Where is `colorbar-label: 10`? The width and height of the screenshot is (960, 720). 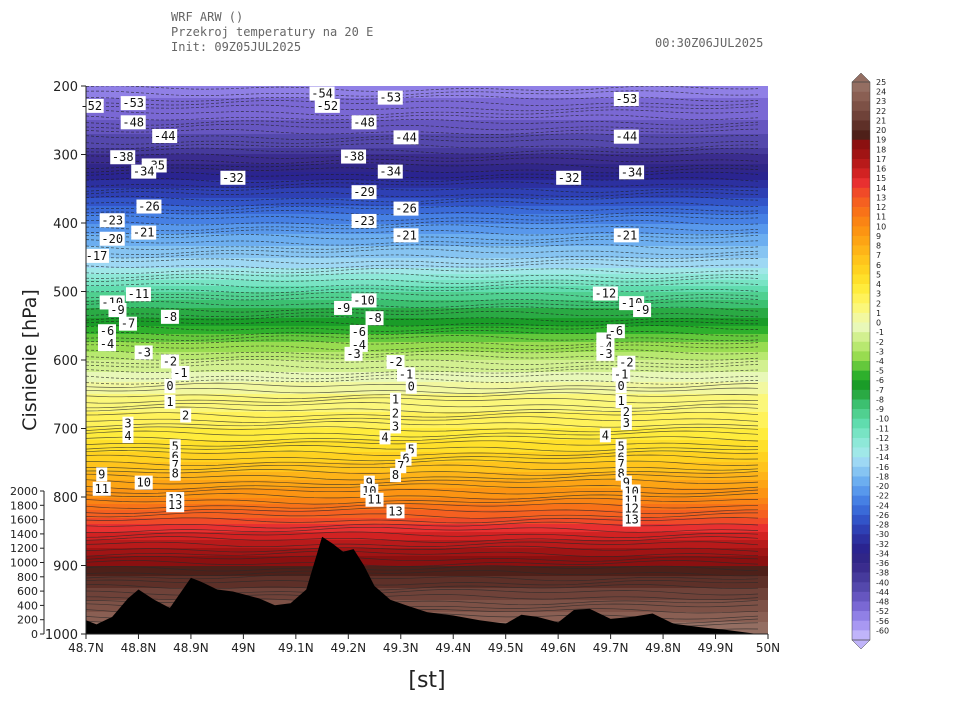 colorbar-label: 10 is located at coordinates (881, 226).